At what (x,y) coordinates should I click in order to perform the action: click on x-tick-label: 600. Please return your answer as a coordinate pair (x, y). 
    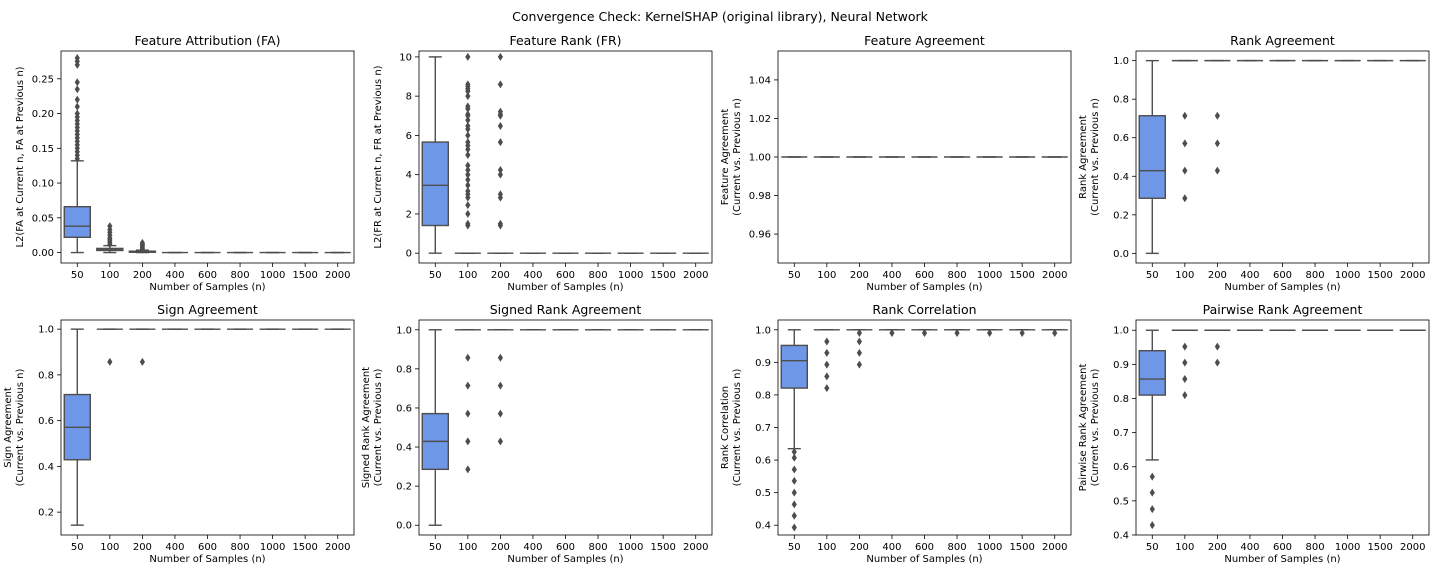
    Looking at the image, I should click on (565, 275).